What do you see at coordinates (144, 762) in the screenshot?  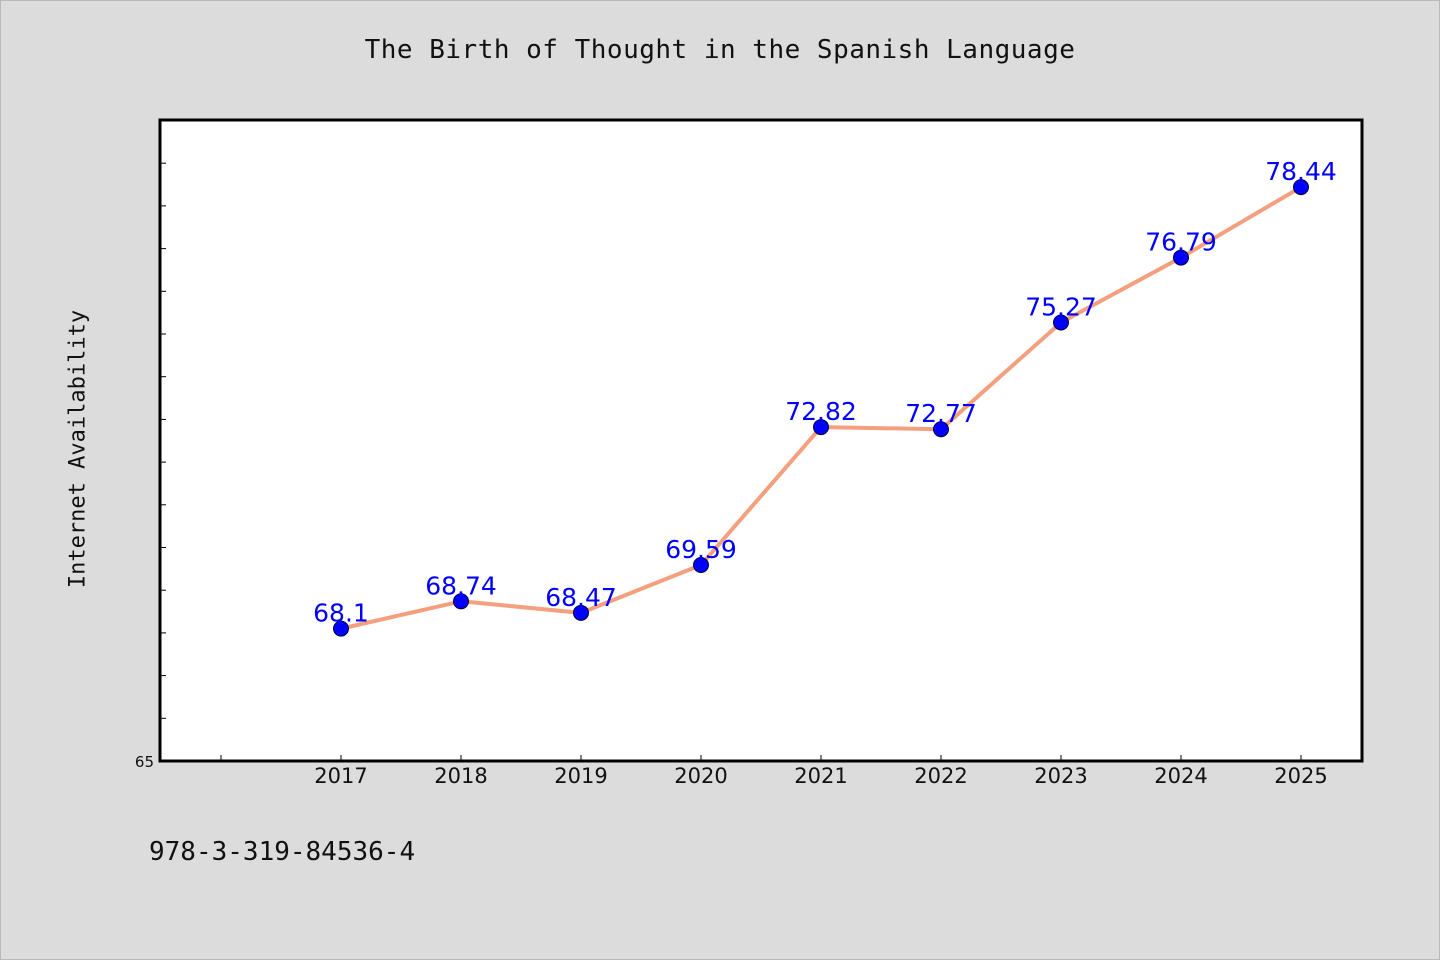 I see `y-tick-label: 65` at bounding box center [144, 762].